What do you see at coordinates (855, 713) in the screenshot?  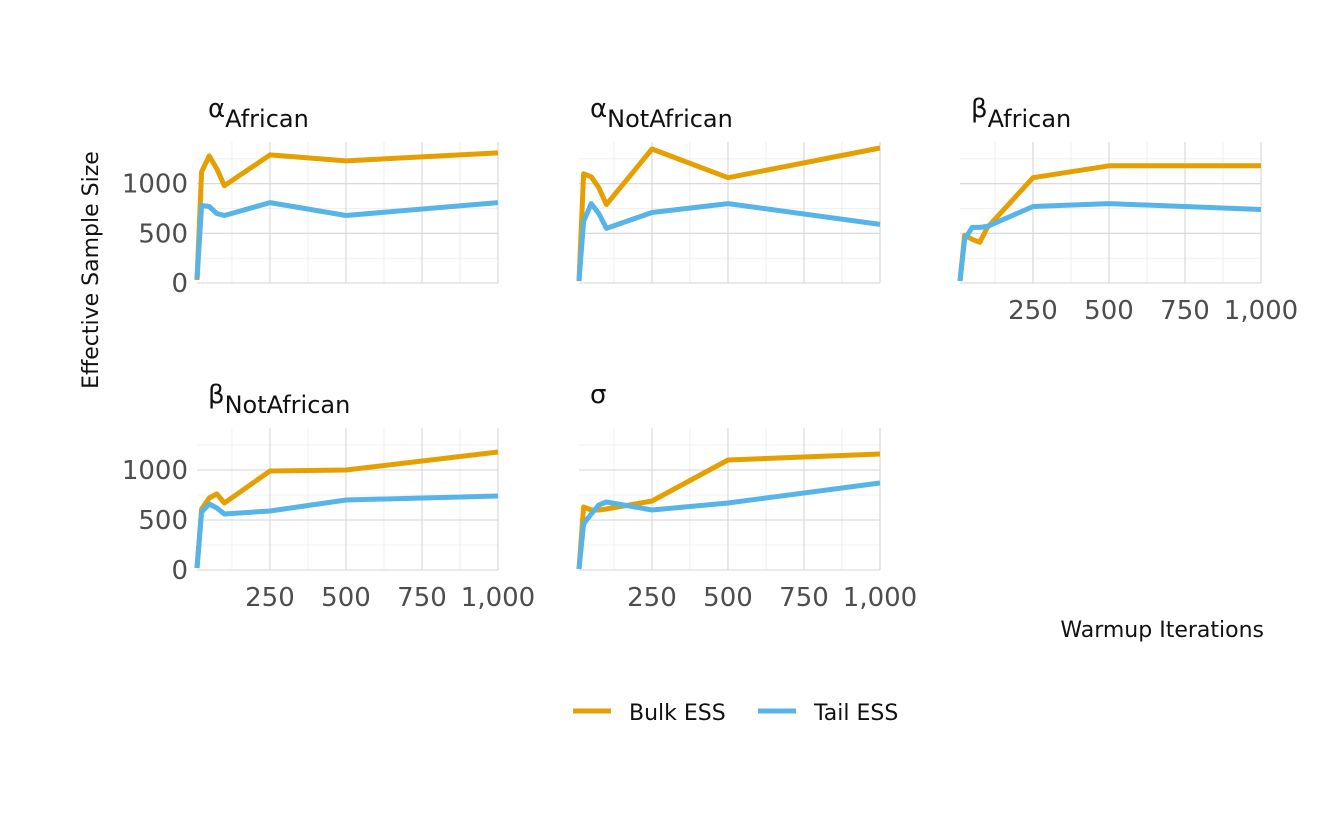 I see `legend-label-tail: Tail ESS` at bounding box center [855, 713].